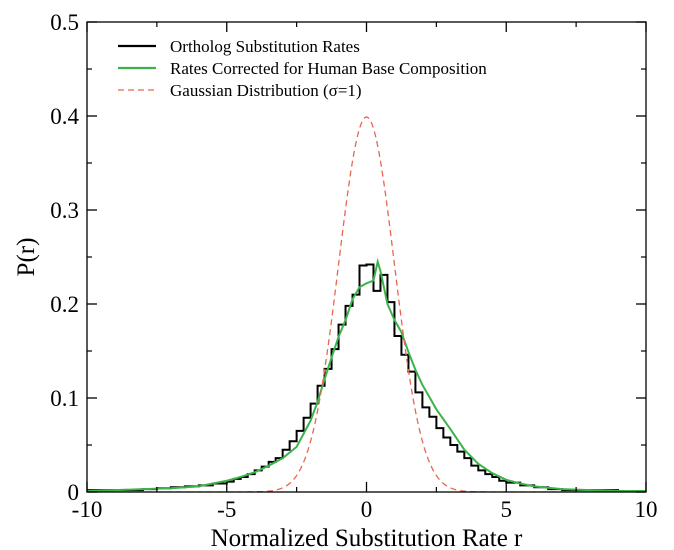 The image size is (674, 550). What do you see at coordinates (266, 90) in the screenshot?
I see `legend-label: Gaussian Distribution (σ=1)` at bounding box center [266, 90].